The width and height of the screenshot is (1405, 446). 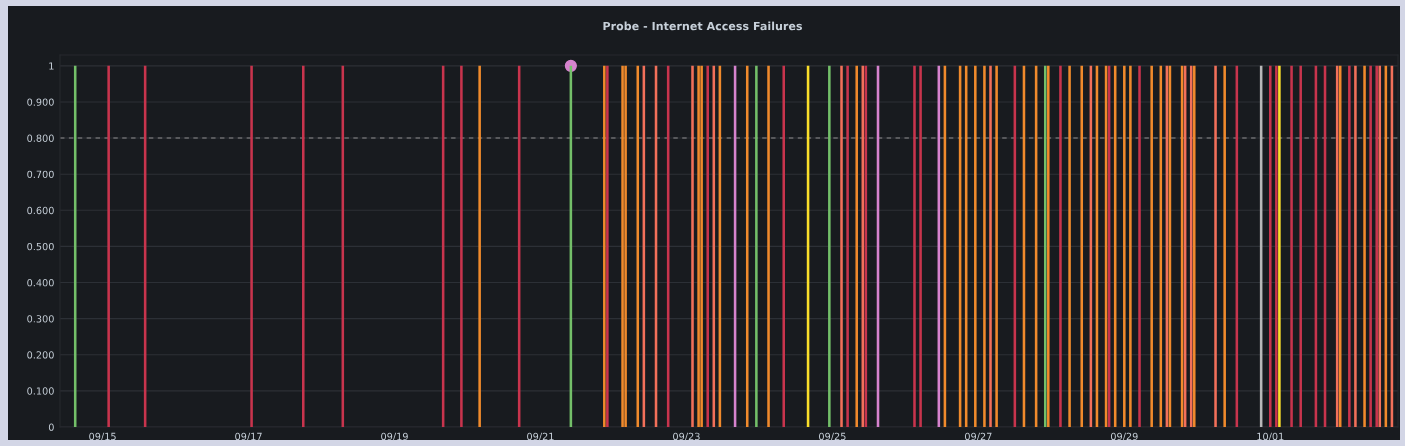 I want to click on y-tick-label: 0.900, so click(x=40, y=102).